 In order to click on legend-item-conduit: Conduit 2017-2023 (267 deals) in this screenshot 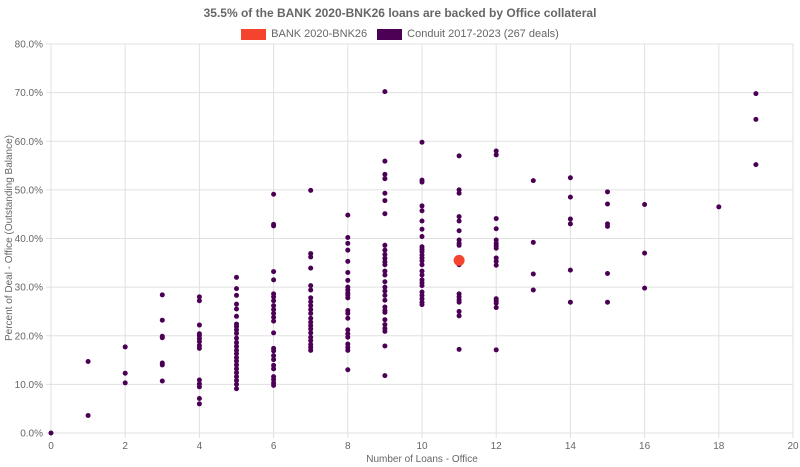, I will do `click(468, 34)`.